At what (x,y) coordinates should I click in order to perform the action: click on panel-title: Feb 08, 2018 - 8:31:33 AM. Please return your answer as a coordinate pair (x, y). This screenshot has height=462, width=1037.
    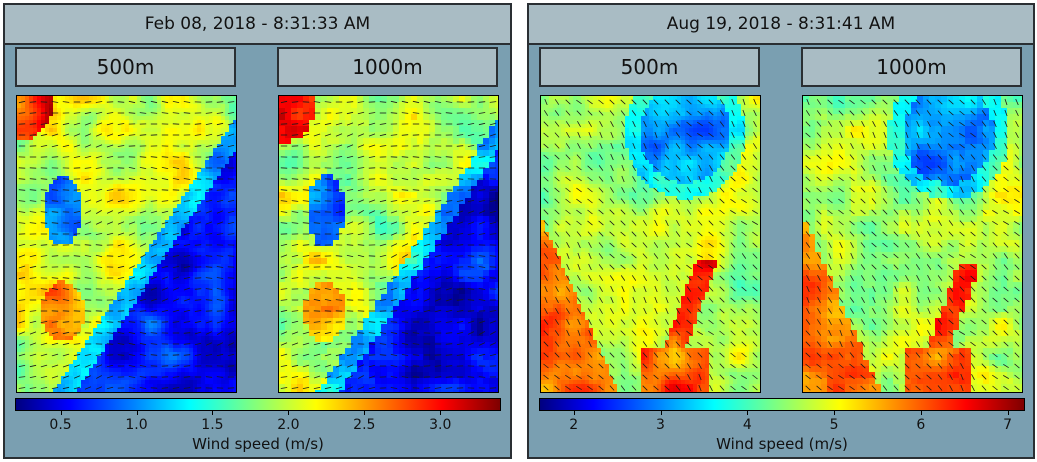
    Looking at the image, I should click on (257, 25).